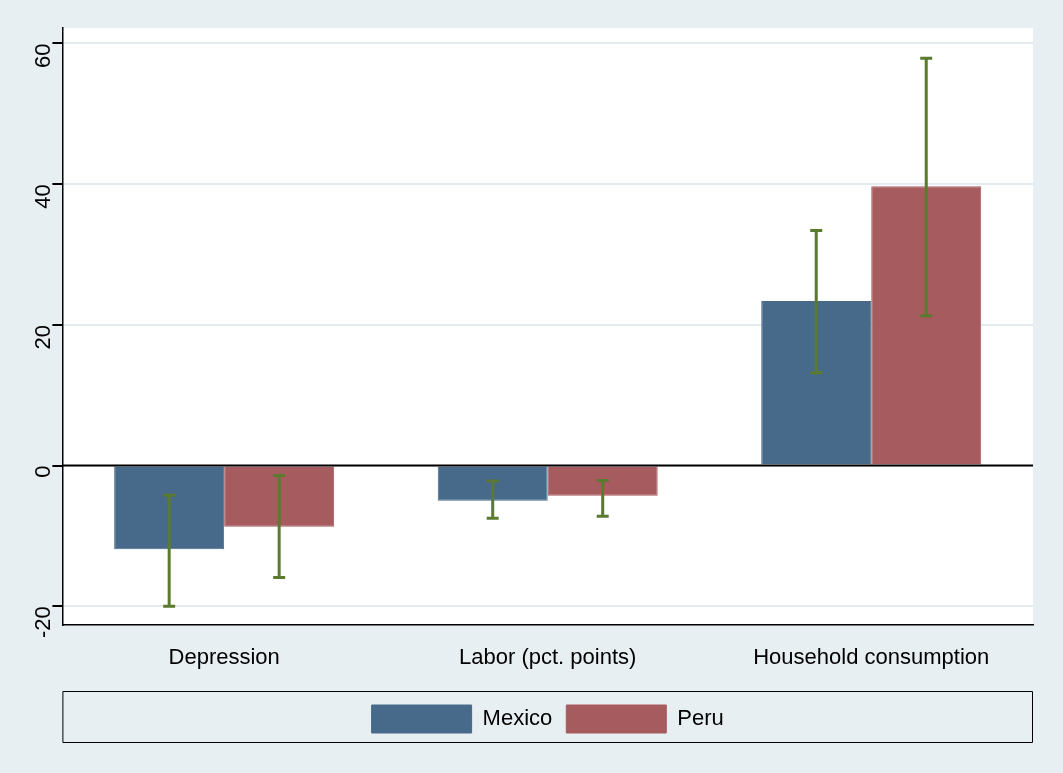  Describe the element at coordinates (224, 656) in the screenshot. I see `x-tick-label: Depression` at that location.